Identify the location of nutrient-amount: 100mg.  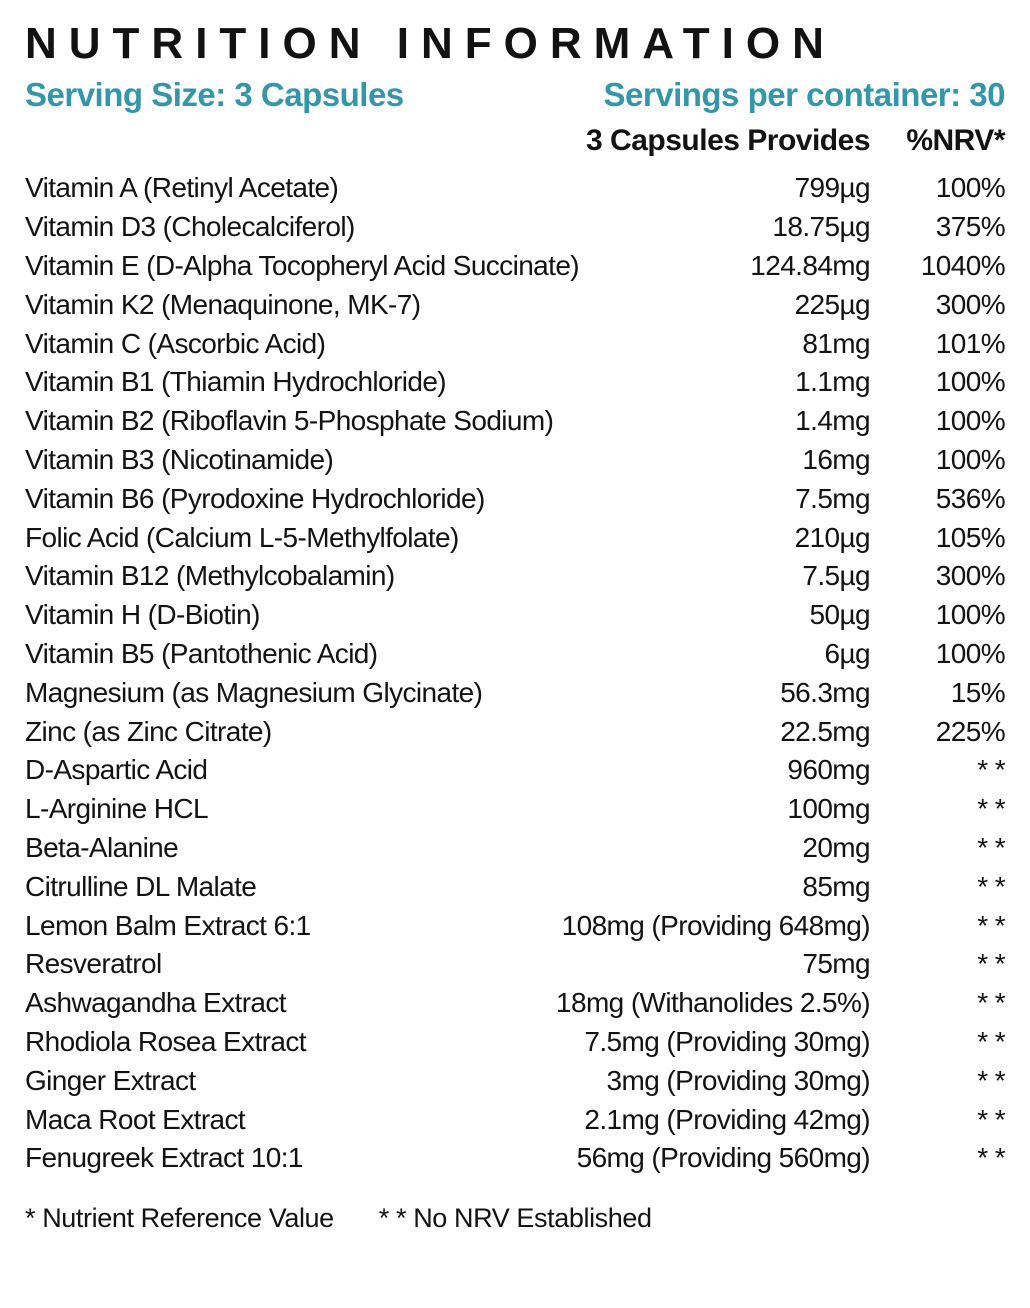
(828, 809).